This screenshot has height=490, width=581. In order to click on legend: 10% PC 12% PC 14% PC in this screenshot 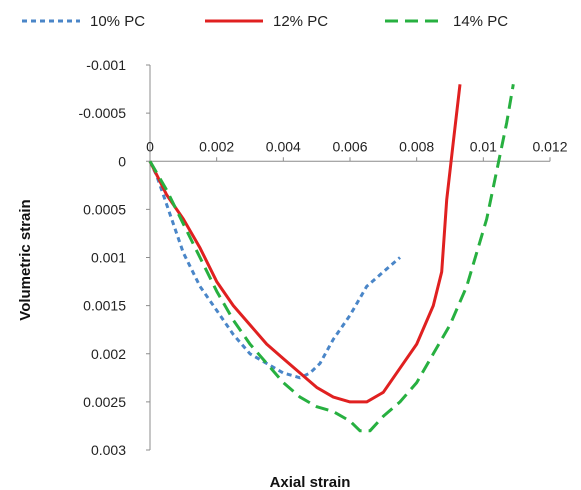, I will do `click(265, 21)`.